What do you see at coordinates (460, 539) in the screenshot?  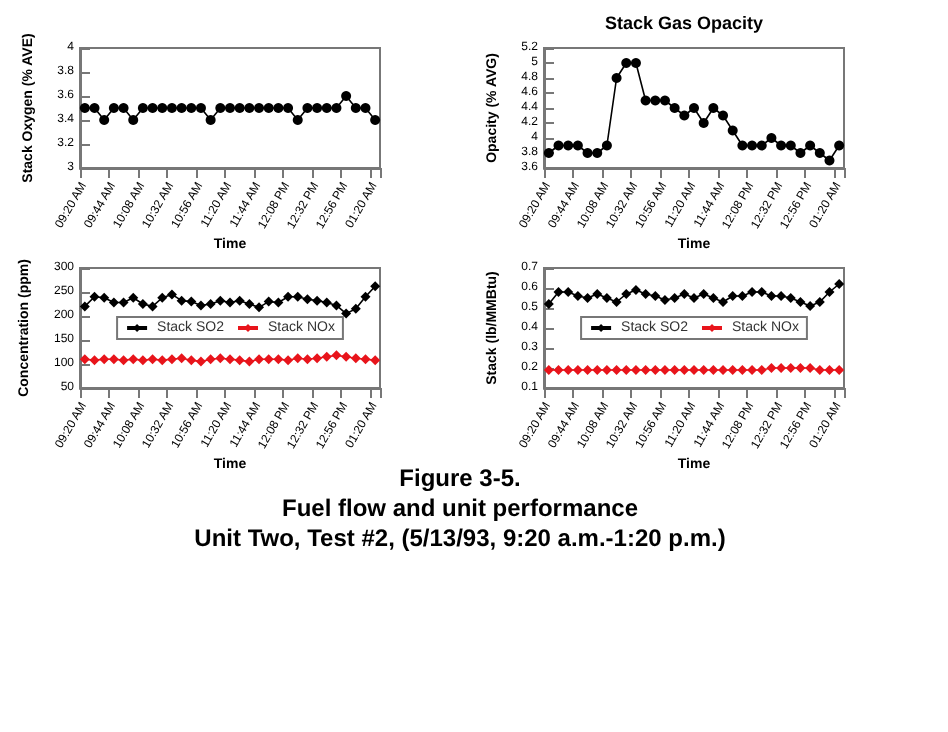 I see `text: Unit Two, Test #2, (5/13/93, 9:20 a.m.-1:20 p.m.)` at bounding box center [460, 539].